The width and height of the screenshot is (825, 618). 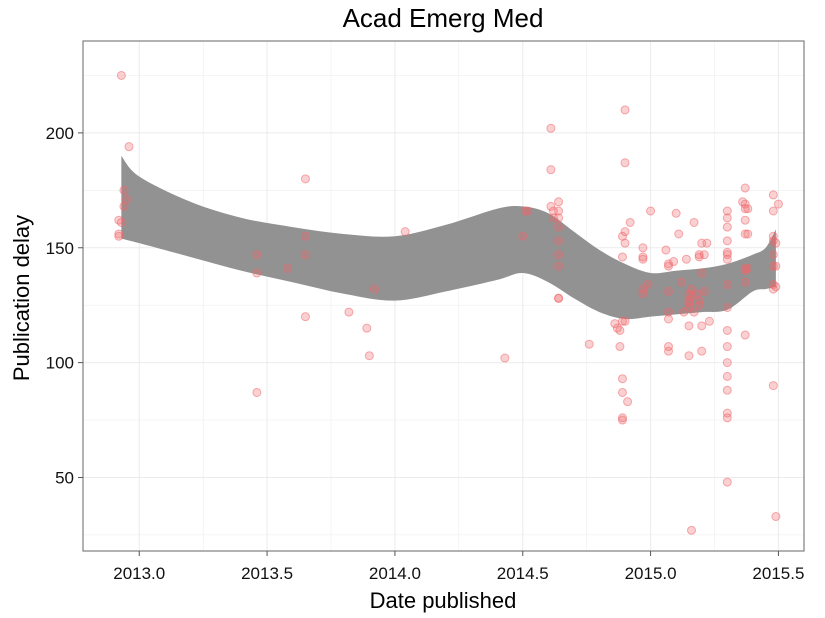 I want to click on x-tick-label: 2015.5, so click(x=778, y=573).